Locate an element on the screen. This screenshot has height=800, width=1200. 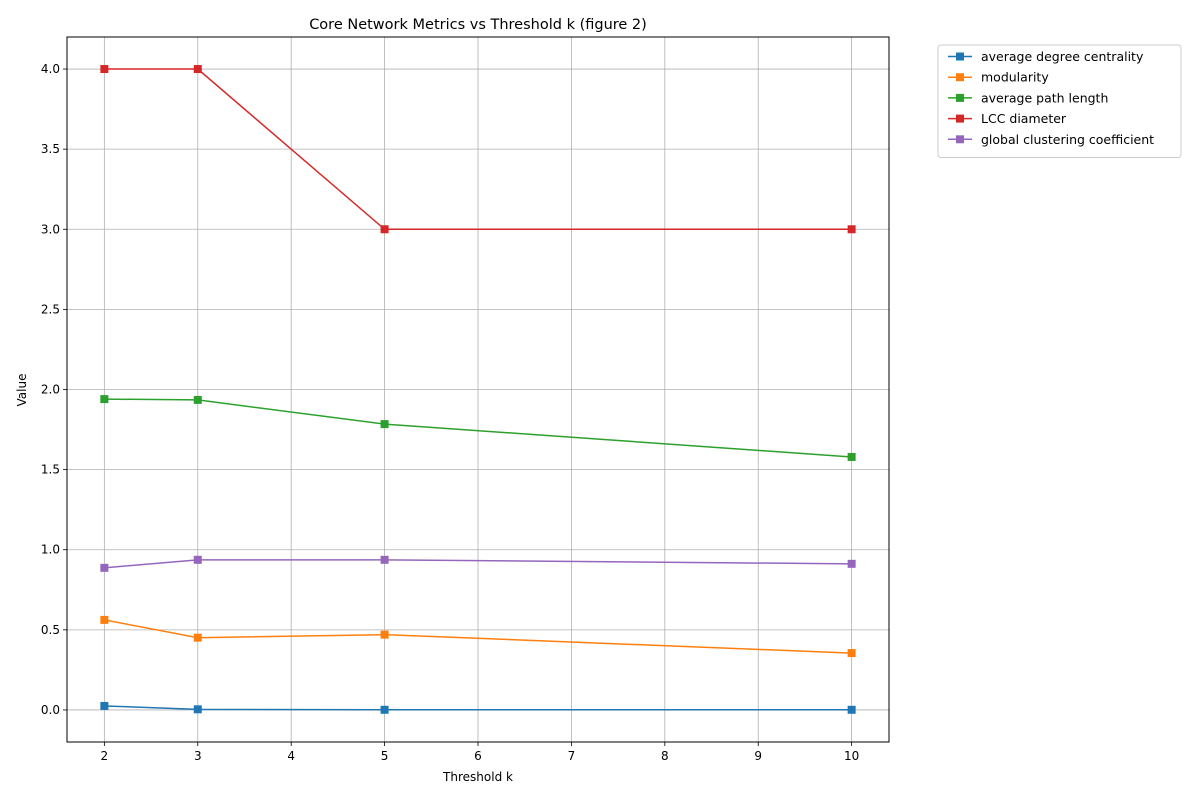
series-average-path-length is located at coordinates (478, 428).